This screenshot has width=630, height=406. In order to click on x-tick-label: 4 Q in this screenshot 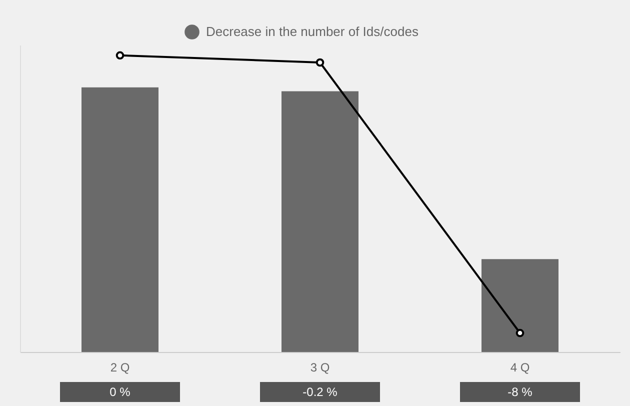, I will do `click(520, 367)`.